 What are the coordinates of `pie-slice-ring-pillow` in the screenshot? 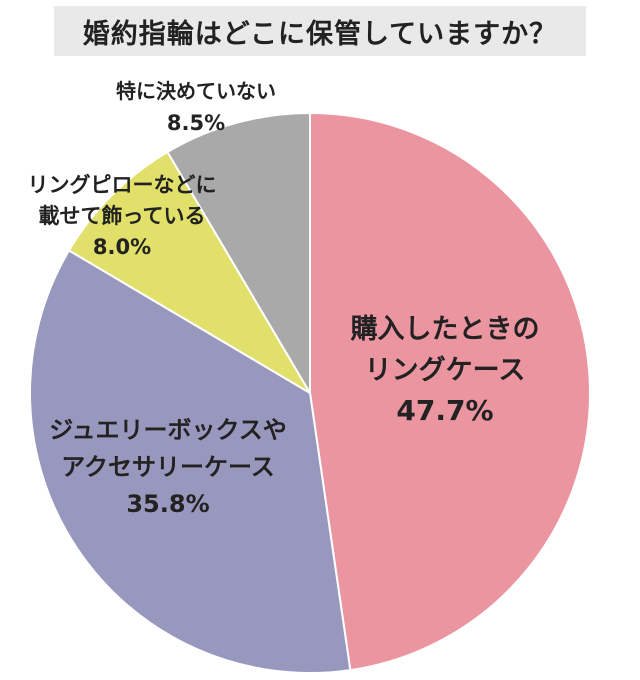 It's located at (189, 272).